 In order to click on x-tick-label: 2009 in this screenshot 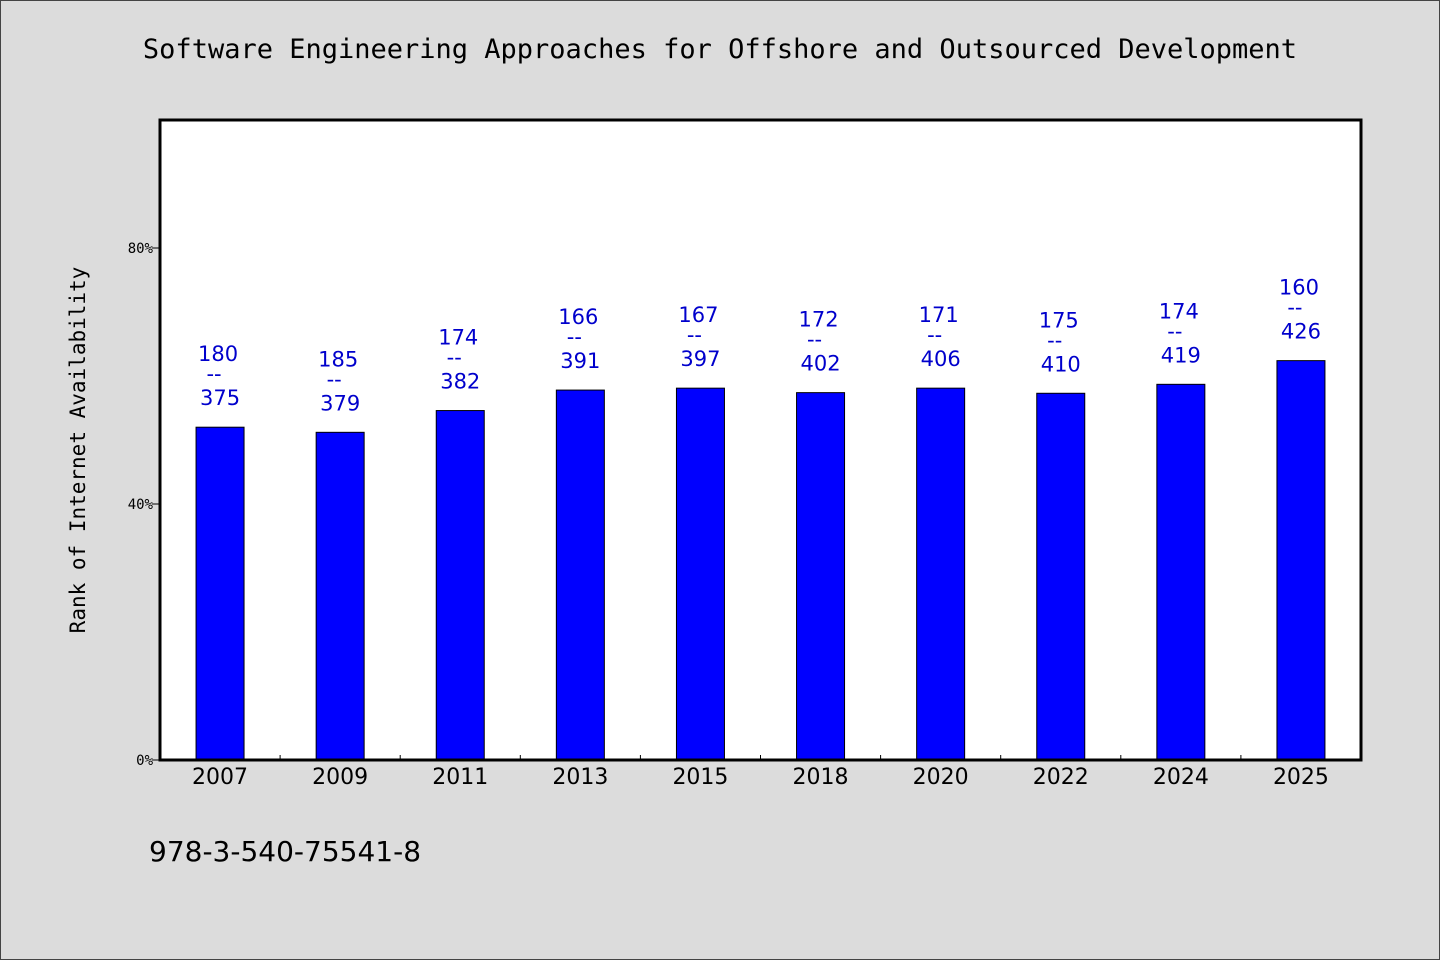, I will do `click(340, 777)`.